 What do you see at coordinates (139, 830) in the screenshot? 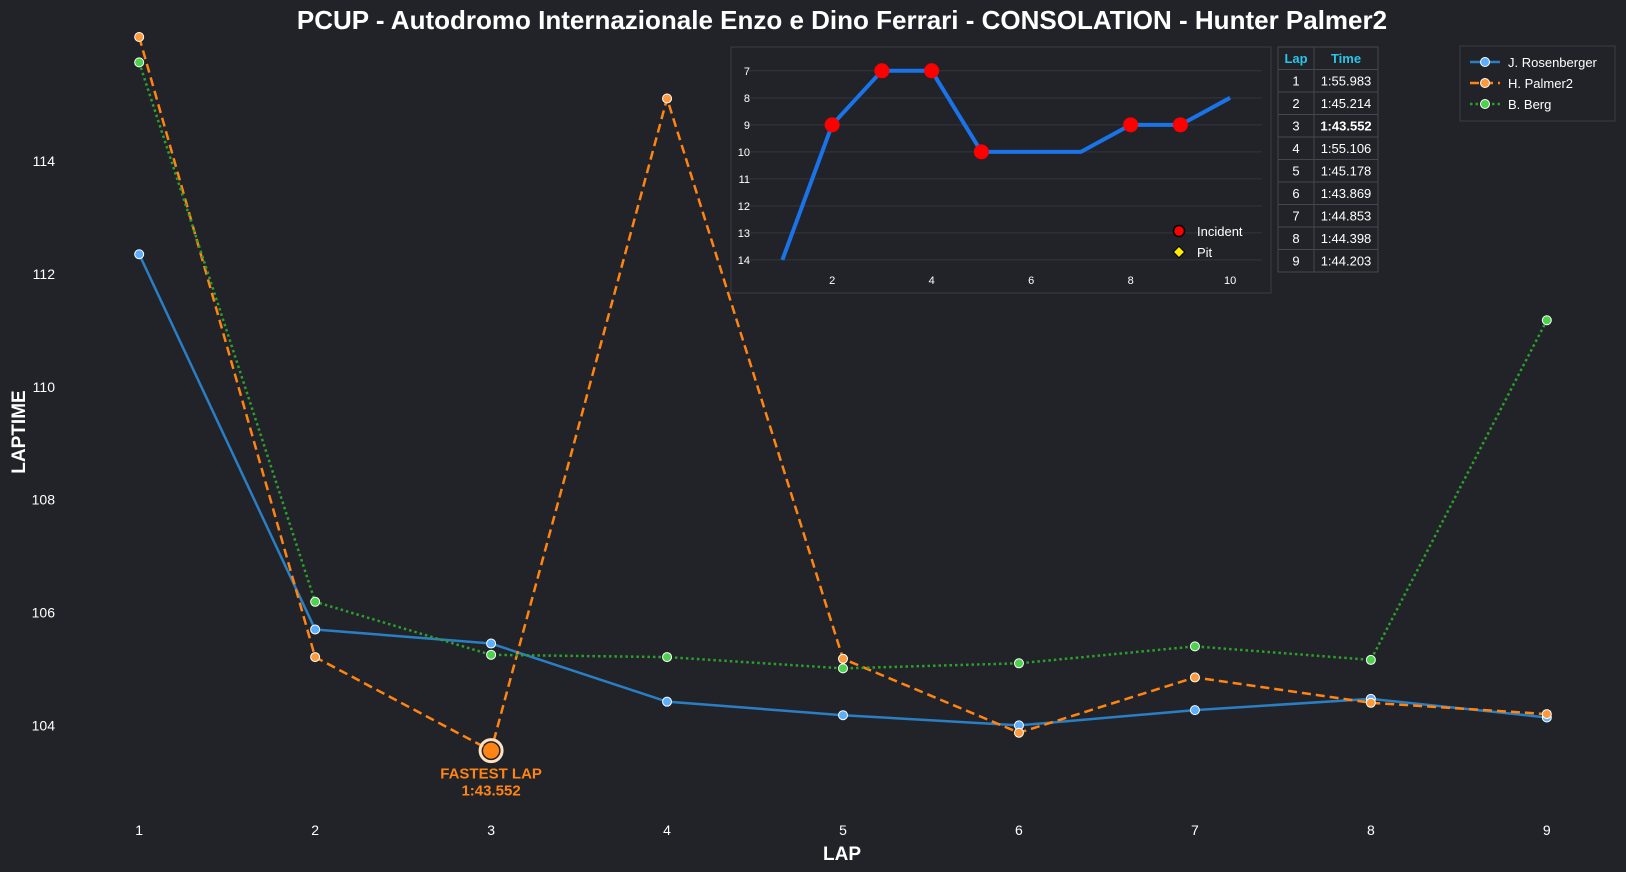
I see `x-tick-label: 1` at bounding box center [139, 830].